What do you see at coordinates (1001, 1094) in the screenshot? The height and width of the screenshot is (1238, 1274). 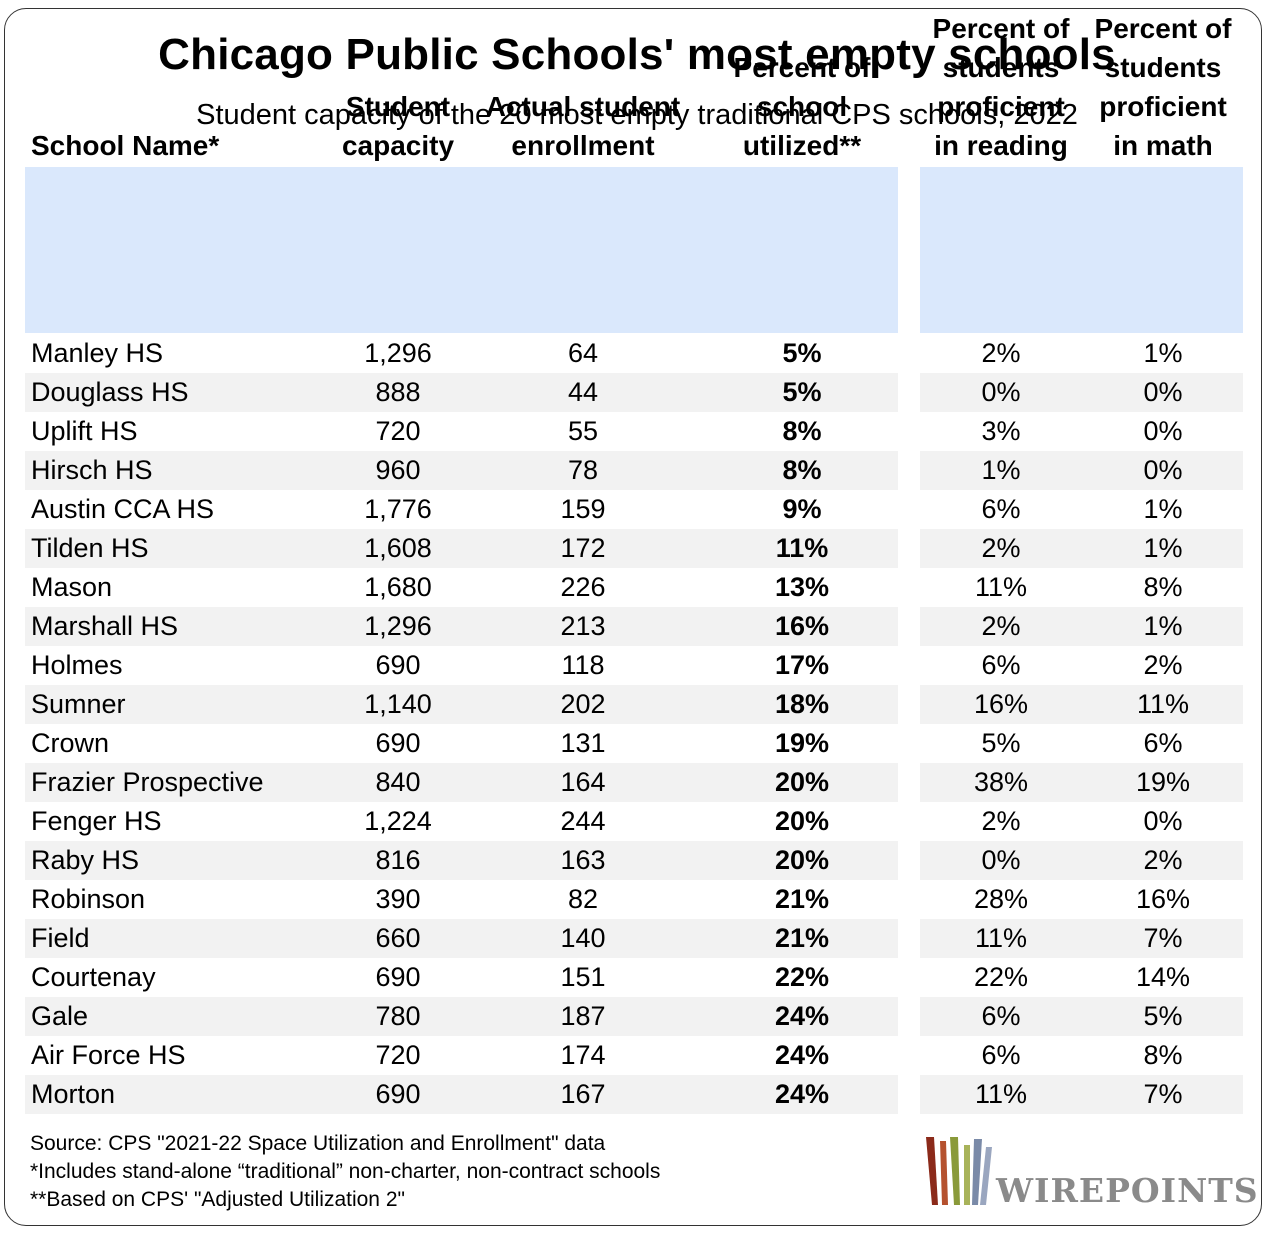 I see `cell-reading: 11%` at bounding box center [1001, 1094].